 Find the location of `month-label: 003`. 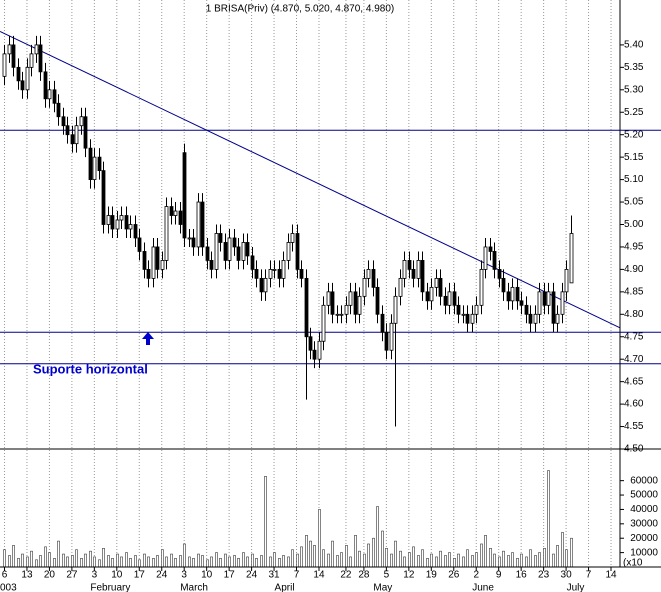

month-label: 003 is located at coordinates (8, 587).